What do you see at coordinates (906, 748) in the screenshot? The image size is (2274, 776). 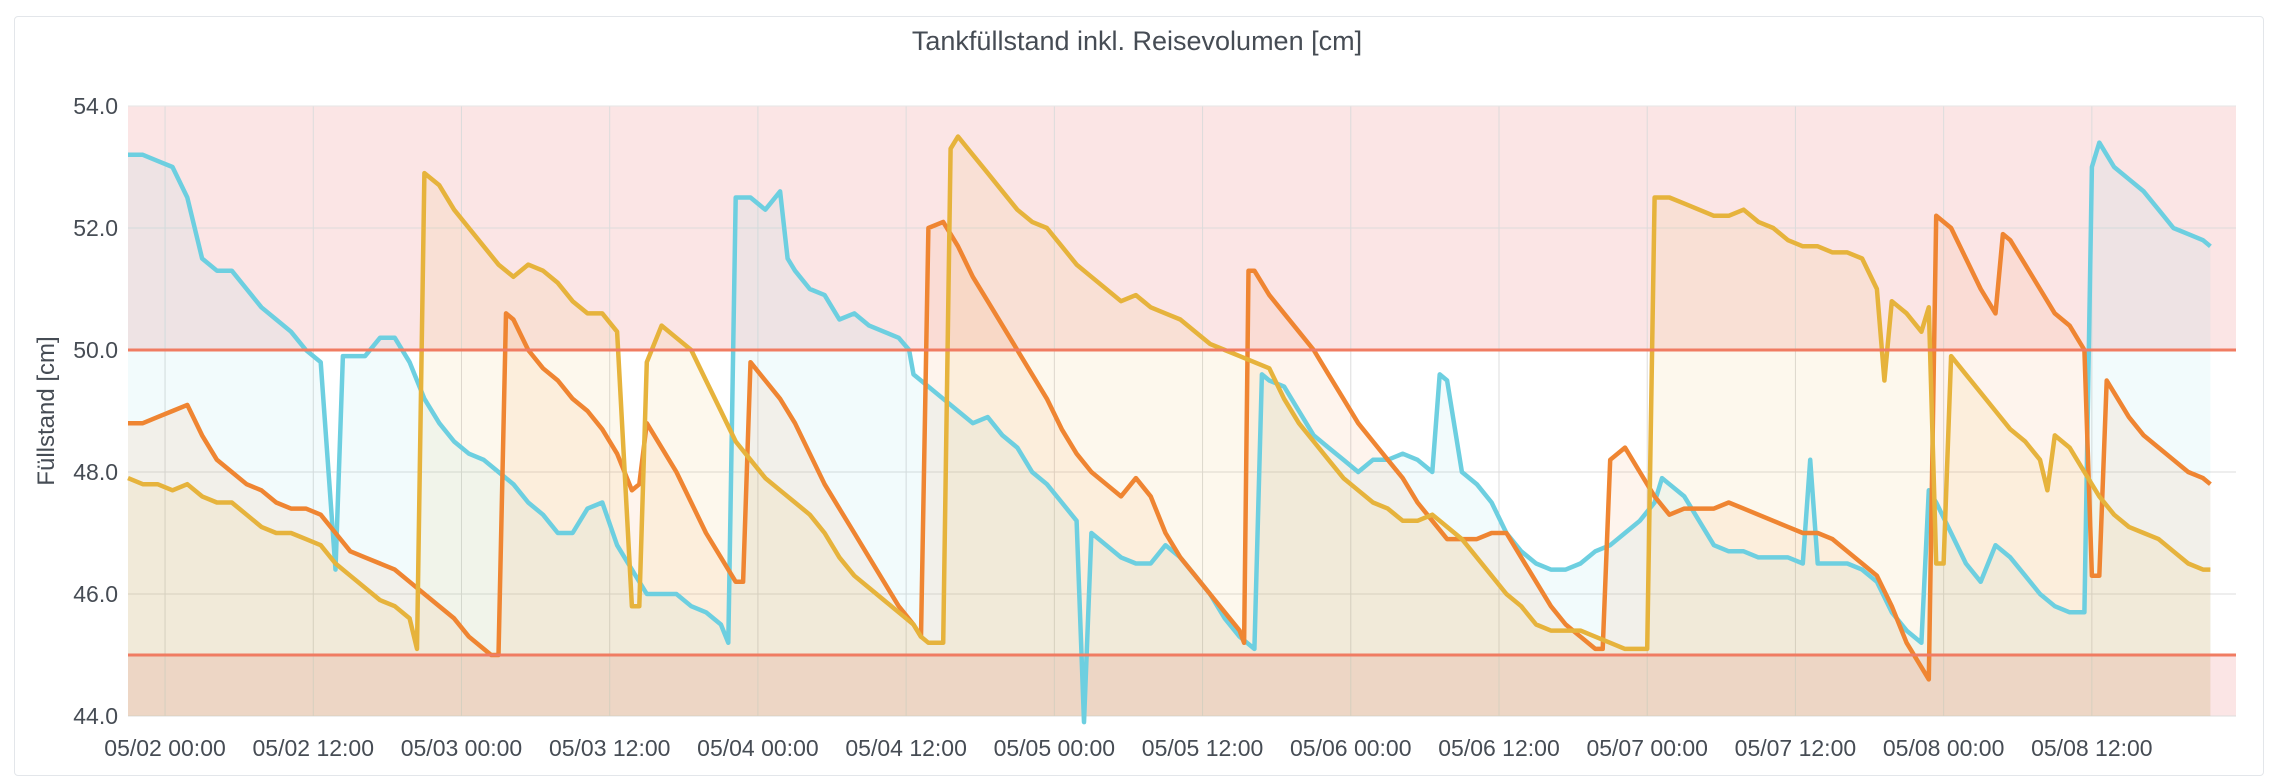 I see `x-tick-label-5: 05/04 12:00` at bounding box center [906, 748].